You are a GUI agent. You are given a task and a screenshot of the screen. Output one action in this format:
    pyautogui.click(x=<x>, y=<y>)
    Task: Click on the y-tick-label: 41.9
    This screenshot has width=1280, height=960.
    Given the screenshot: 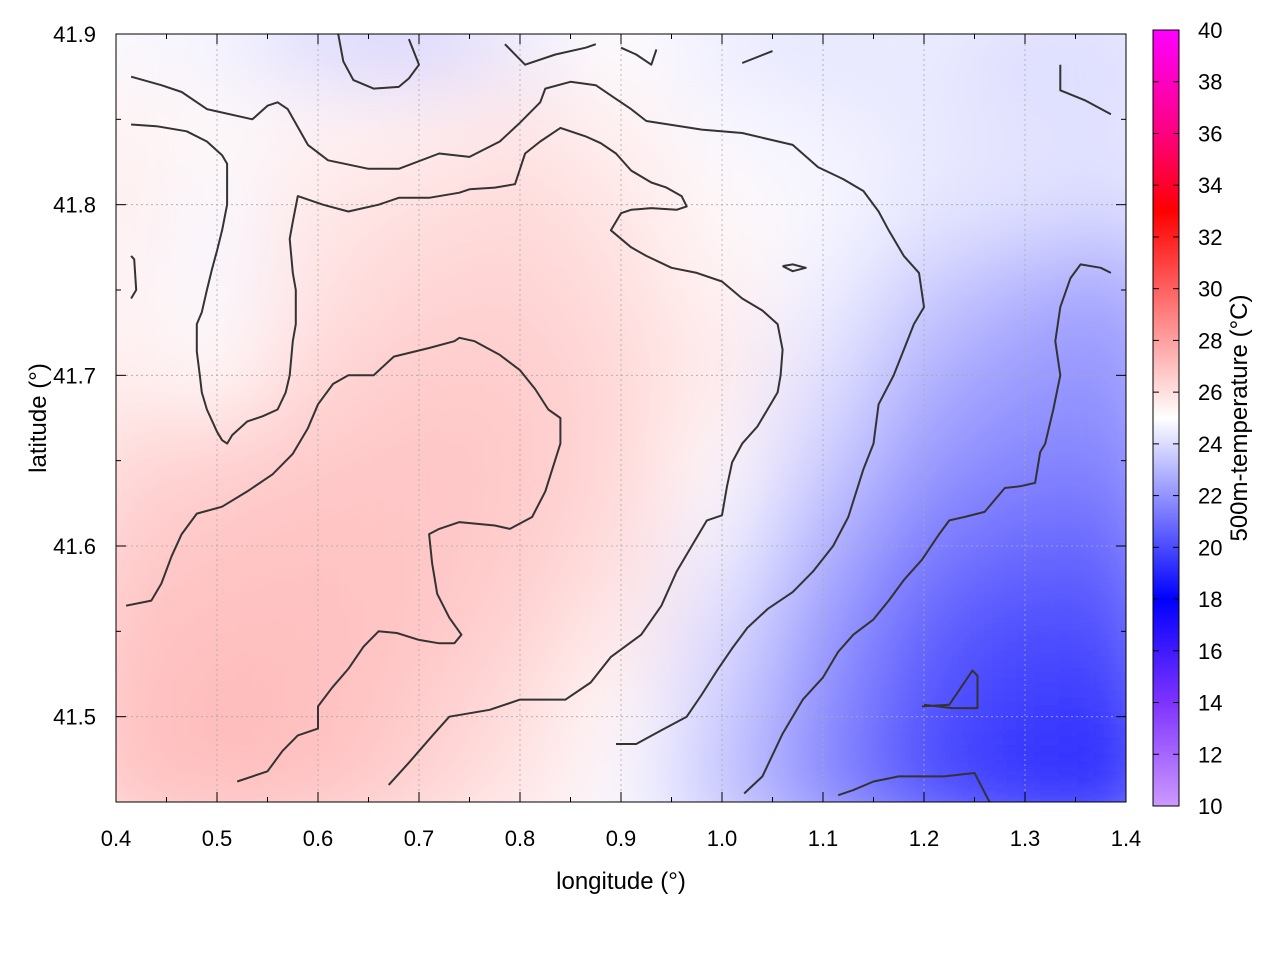 What is the action you would take?
    pyautogui.click(x=74, y=34)
    